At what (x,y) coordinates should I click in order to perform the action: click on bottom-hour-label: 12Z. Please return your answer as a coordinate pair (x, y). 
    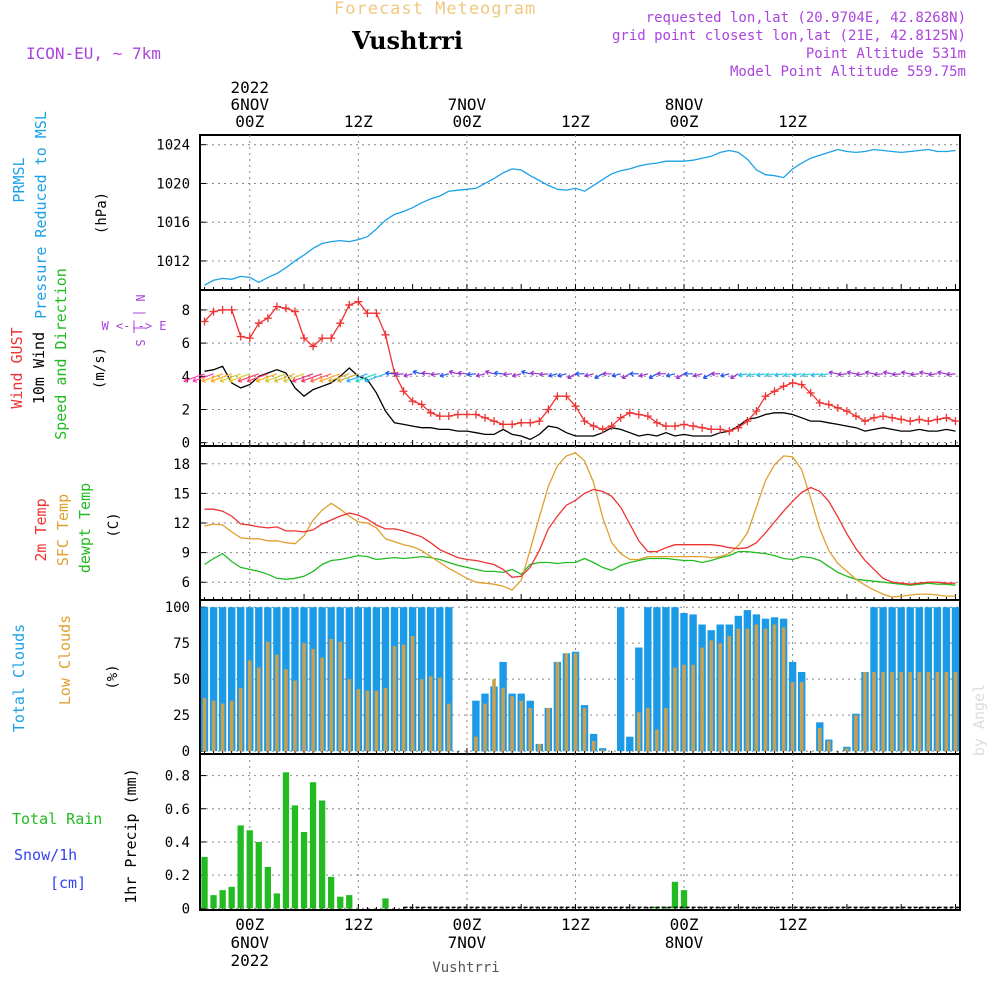
    Looking at the image, I should click on (792, 924).